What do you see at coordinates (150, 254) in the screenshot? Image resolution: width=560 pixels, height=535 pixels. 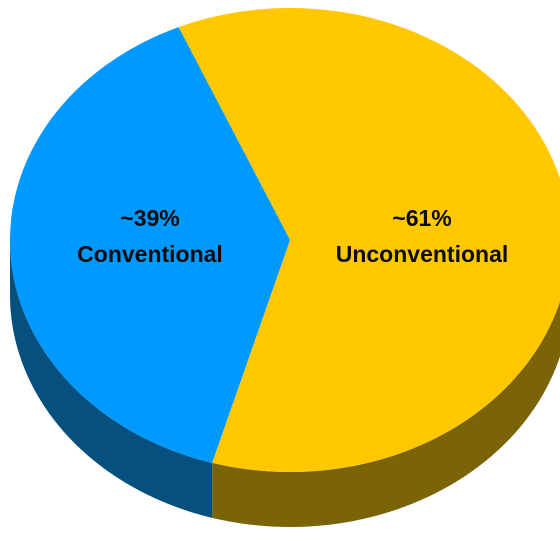 I see `slice-label-conventional-name: Conventional` at bounding box center [150, 254].